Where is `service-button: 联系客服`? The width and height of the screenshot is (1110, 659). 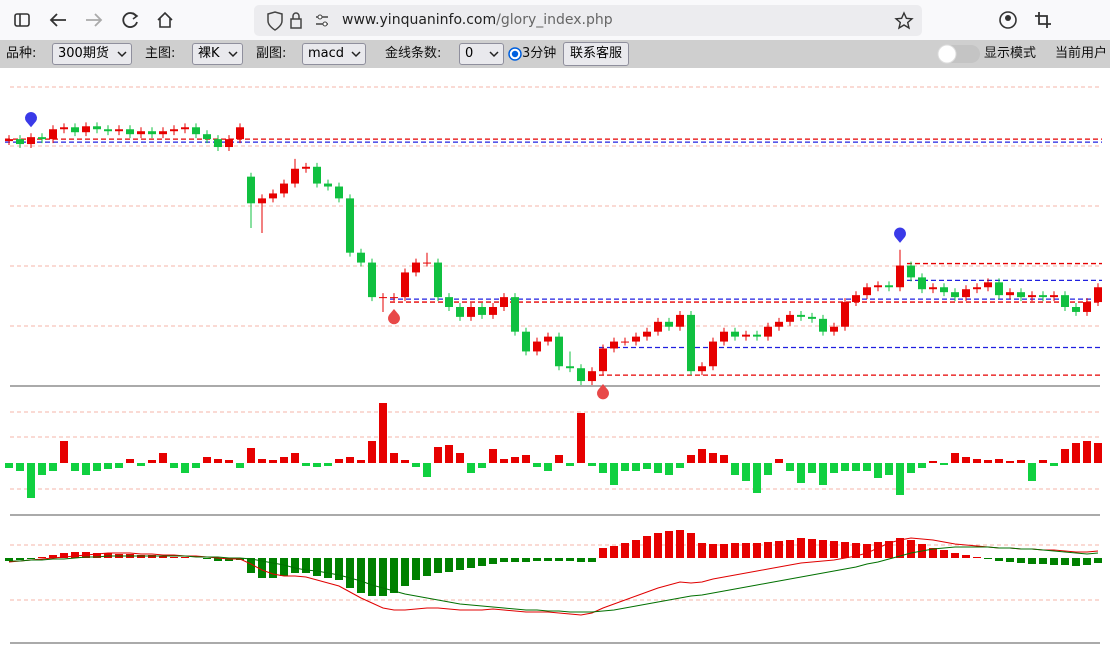
service-button: 联系客服 is located at coordinates (596, 54).